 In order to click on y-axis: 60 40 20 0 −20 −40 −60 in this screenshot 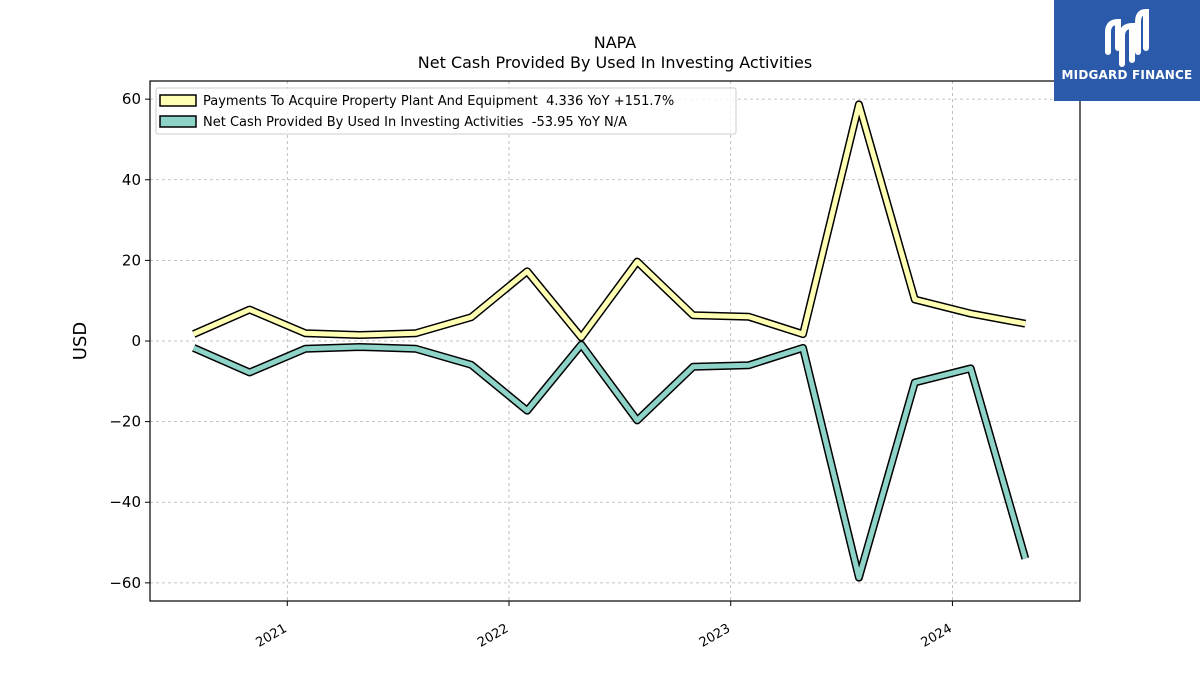, I will do `click(129, 341)`.